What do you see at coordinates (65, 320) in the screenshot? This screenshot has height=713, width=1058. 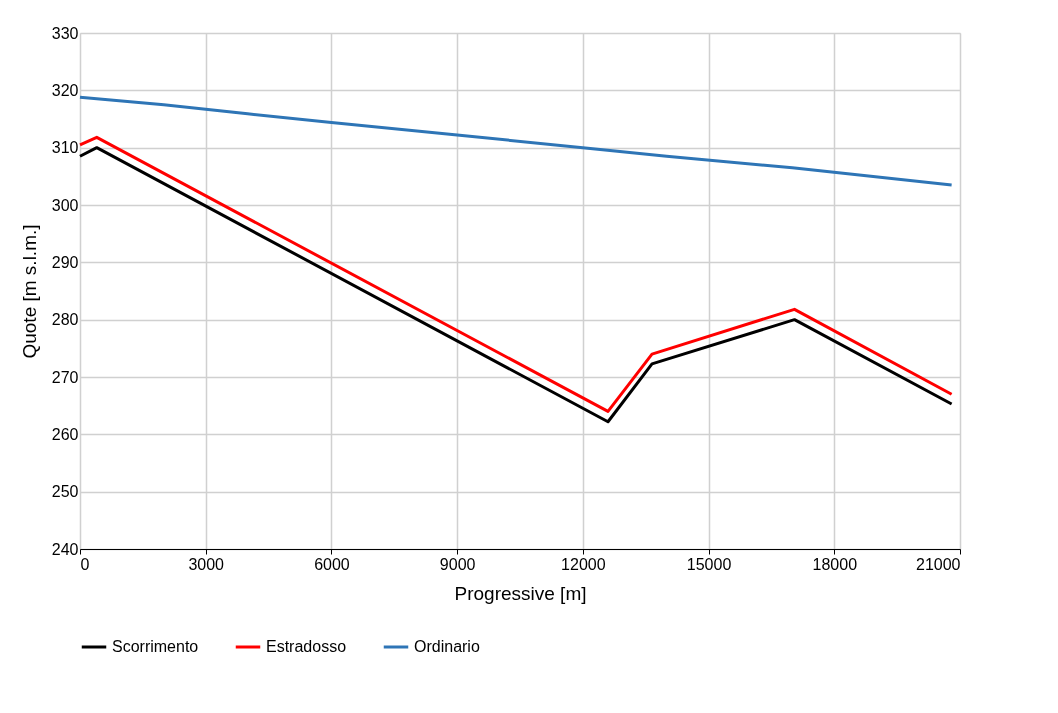 I see `y-tick-label: 280` at bounding box center [65, 320].